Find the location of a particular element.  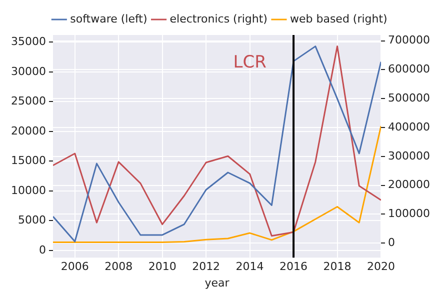

y-tick-label: 15000 is located at coordinates (28, 161).